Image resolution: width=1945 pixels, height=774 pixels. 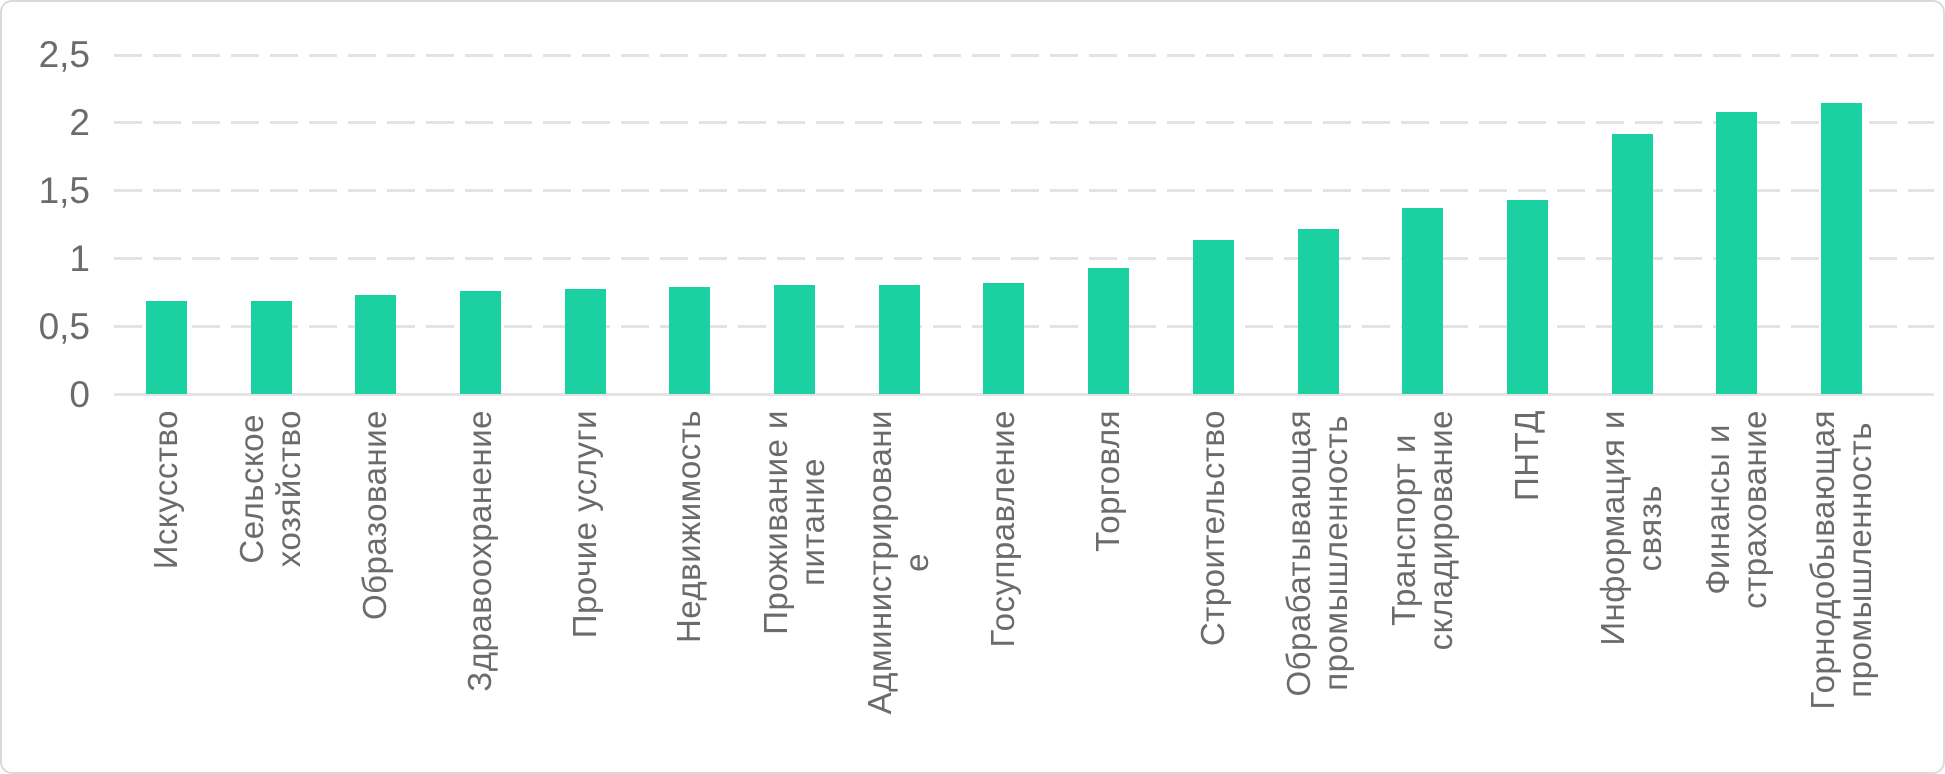 I want to click on x-axis-category-label-line: Недвижимость, so click(x=689, y=527).